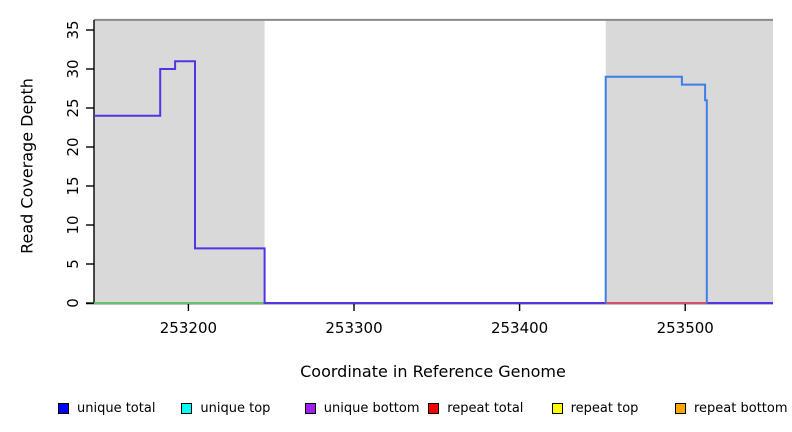  Describe the element at coordinates (73, 107) in the screenshot. I see `y-axis-tick-label: 25` at that location.